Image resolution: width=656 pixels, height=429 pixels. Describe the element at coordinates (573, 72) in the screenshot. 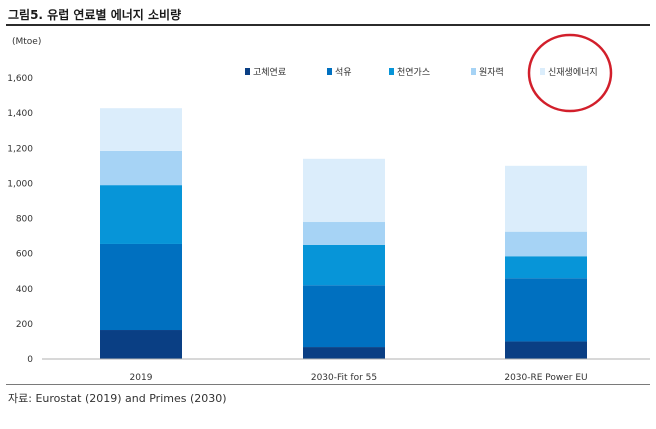

I see `legend-label: 신재생에너지` at that location.